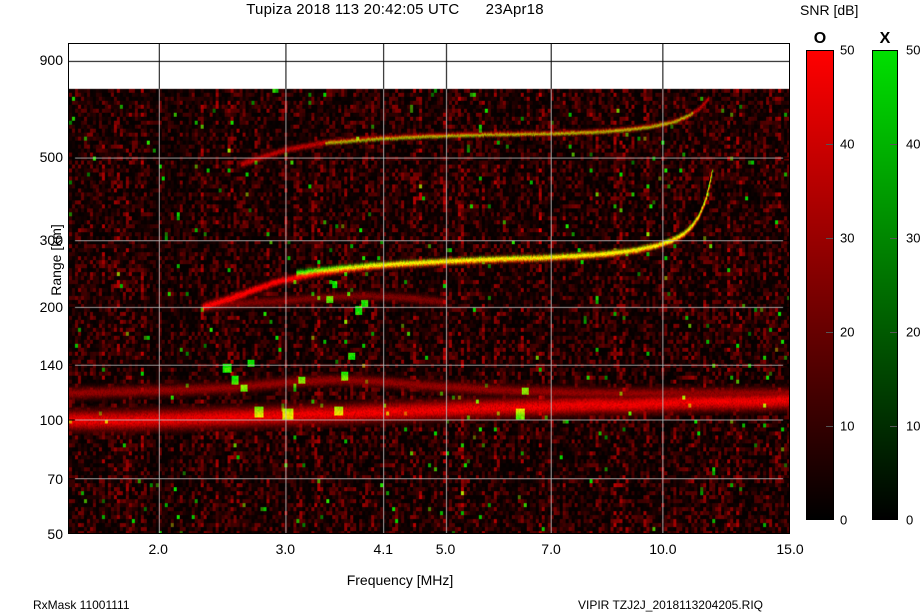 Image resolution: width=922 pixels, height=614 pixels. I want to click on y-tick-50: 50, so click(55, 534).